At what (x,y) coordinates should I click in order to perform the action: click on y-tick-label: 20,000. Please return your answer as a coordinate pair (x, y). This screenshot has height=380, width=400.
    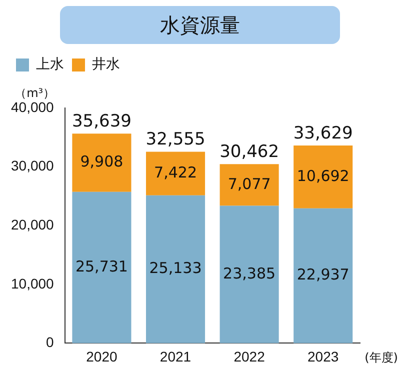
    Looking at the image, I should click on (32, 224).